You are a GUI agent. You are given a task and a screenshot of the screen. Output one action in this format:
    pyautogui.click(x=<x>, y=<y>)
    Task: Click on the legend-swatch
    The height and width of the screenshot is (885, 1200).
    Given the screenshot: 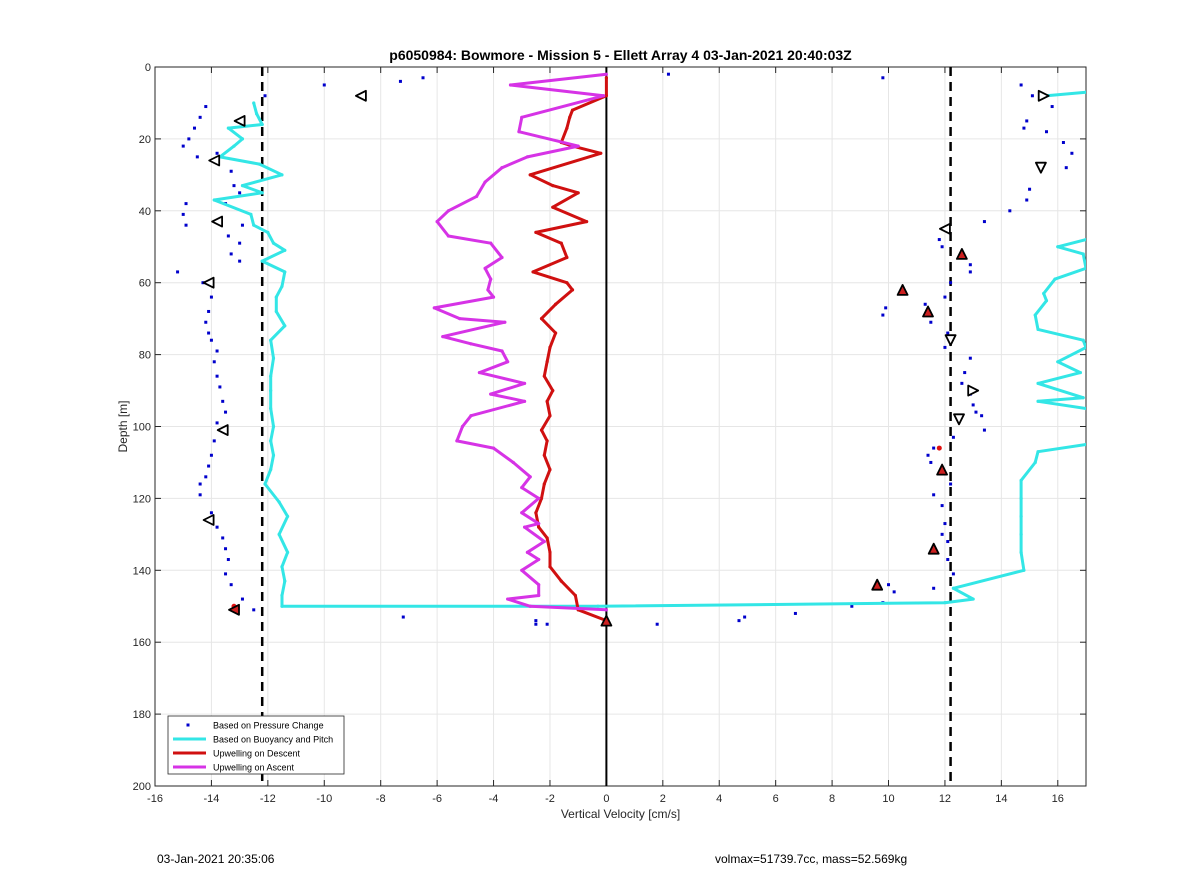 What is the action you would take?
    pyautogui.click(x=188, y=725)
    